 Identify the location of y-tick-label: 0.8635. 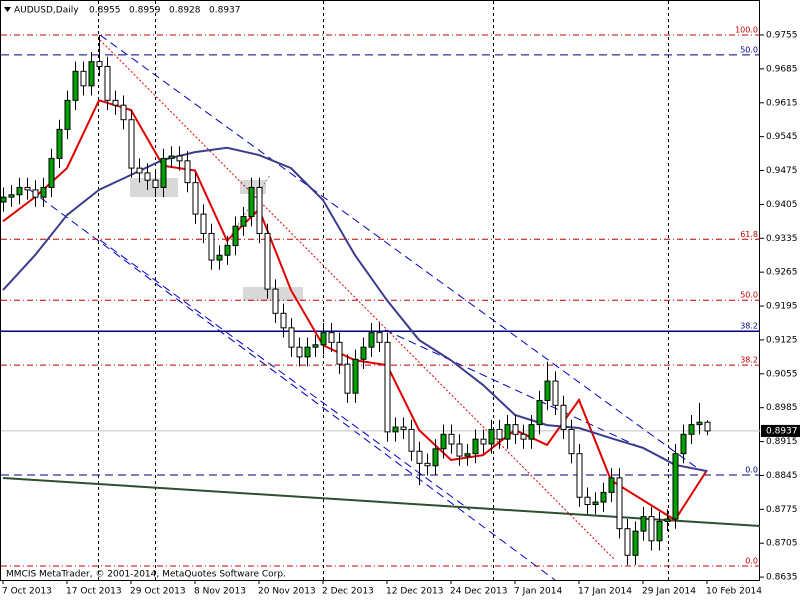
(782, 578).